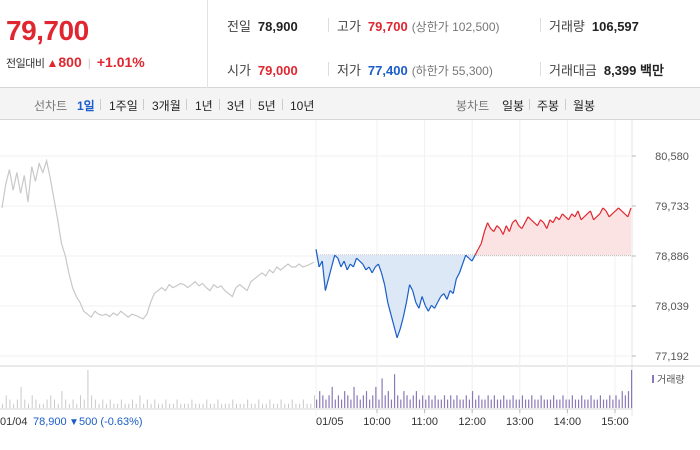 The width and height of the screenshot is (700, 450). I want to click on period-5y-tab: 5년, so click(267, 106).